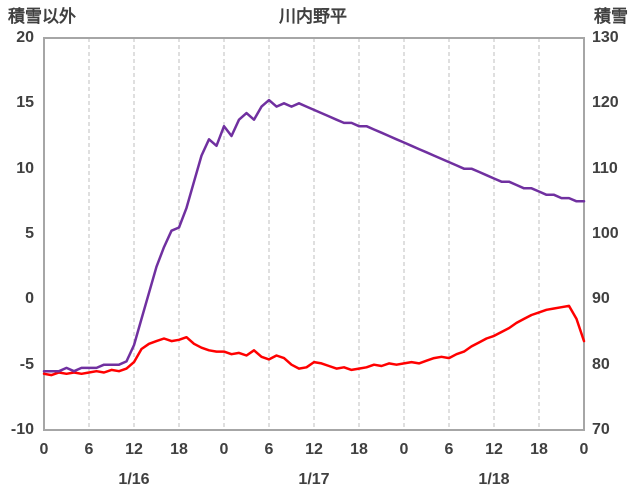 This screenshot has height=501, width=636. Describe the element at coordinates (605, 37) in the screenshot. I see `right-axis-tick: 130` at that location.